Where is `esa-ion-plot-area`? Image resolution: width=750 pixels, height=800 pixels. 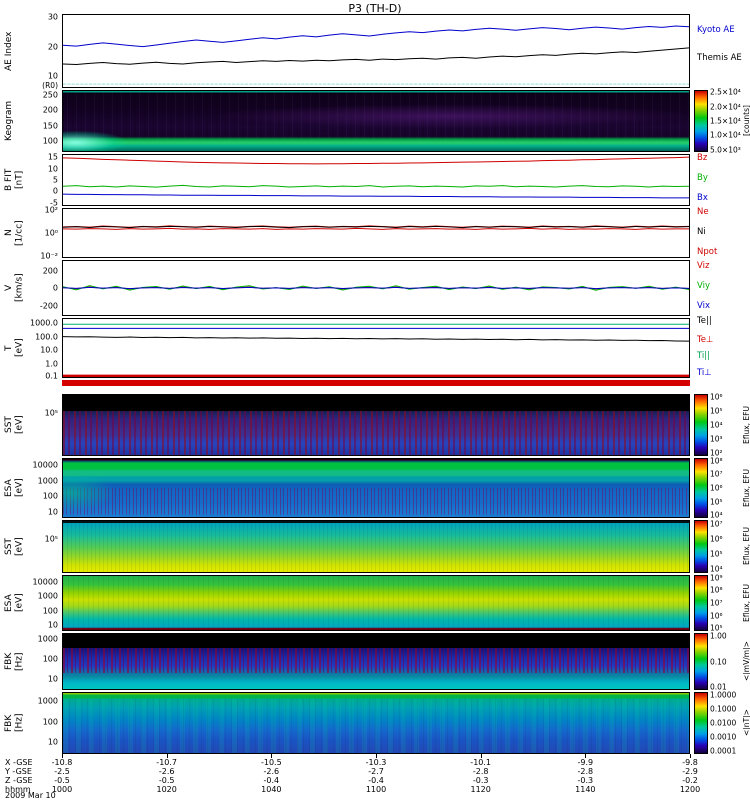
esa-ion-plot-area is located at coordinates (376, 488).